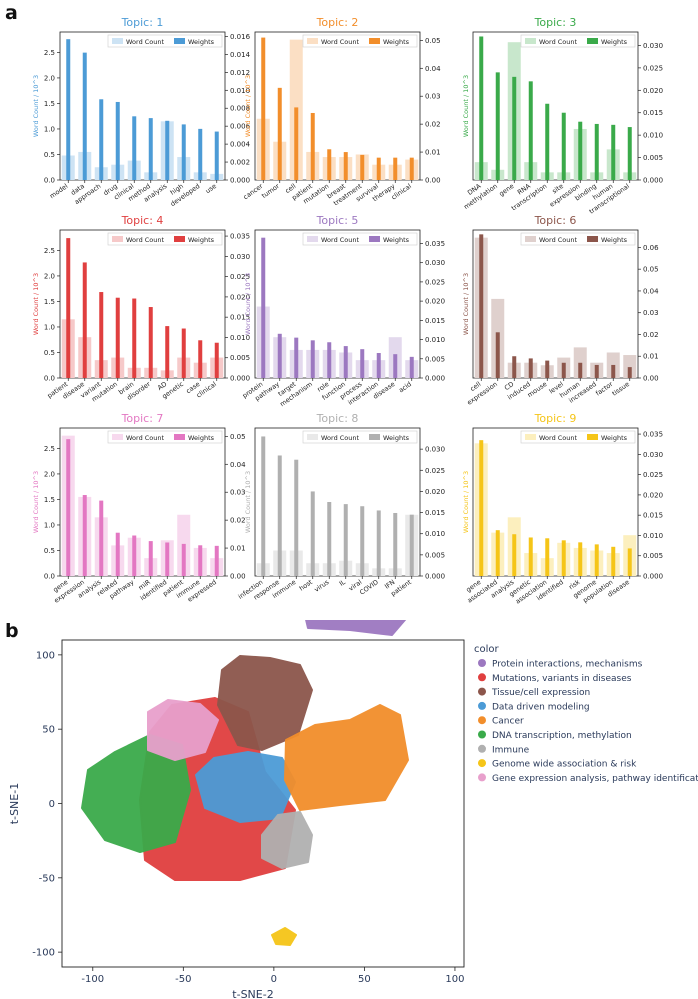  What do you see at coordinates (555, 220) in the screenshot?
I see `chart-title: Topic: 6` at bounding box center [555, 220].